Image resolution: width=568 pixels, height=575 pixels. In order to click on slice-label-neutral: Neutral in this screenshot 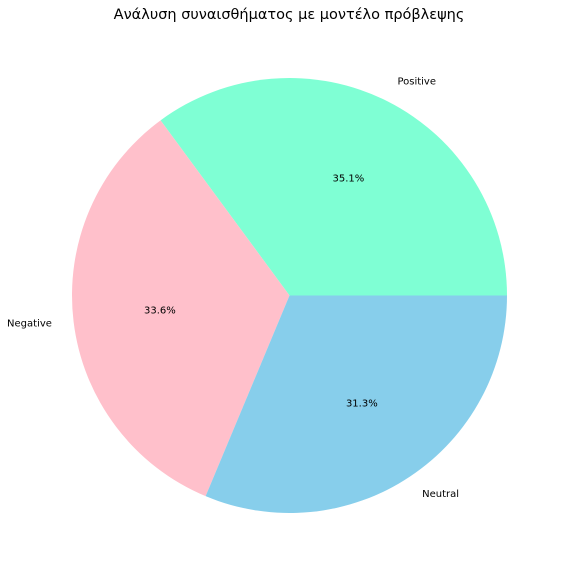, I will do `click(440, 494)`.